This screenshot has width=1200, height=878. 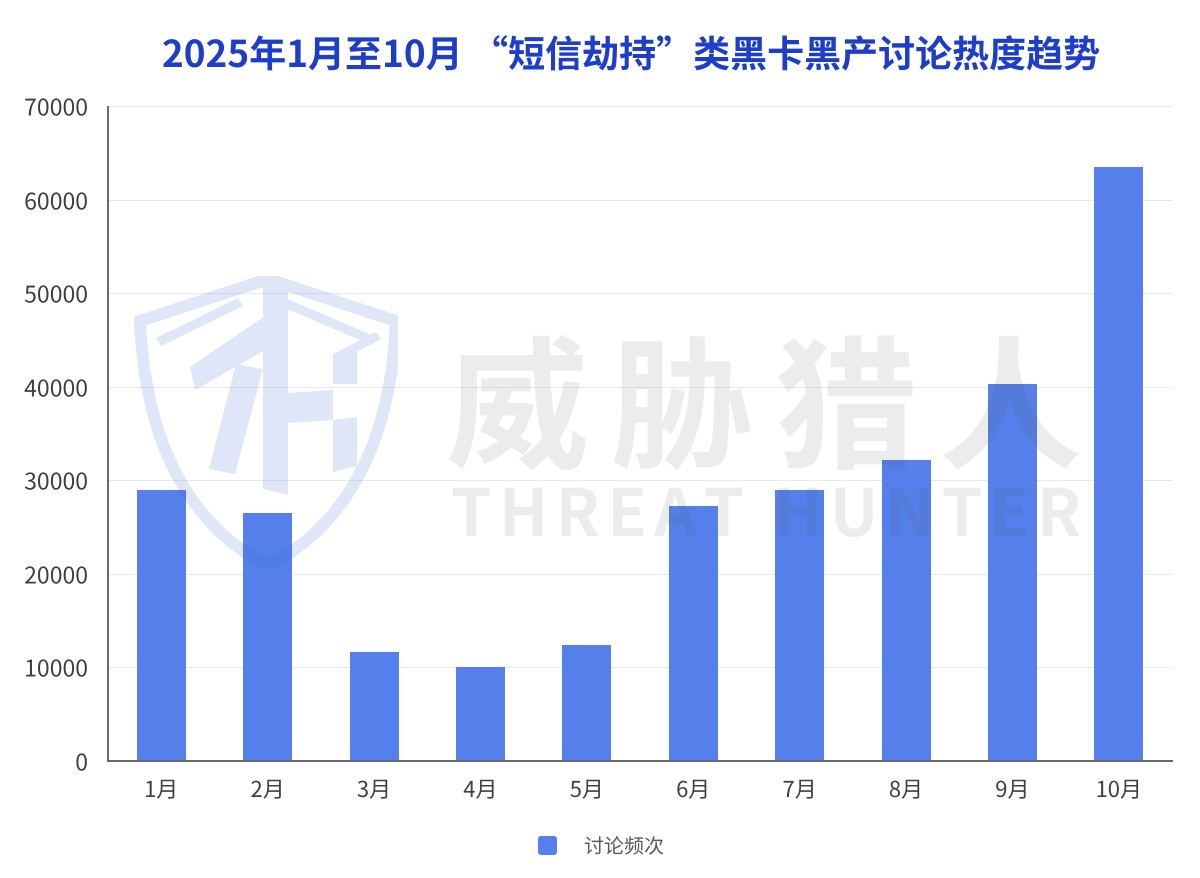 I want to click on y-tick-label: 30000, so click(x=56, y=479).